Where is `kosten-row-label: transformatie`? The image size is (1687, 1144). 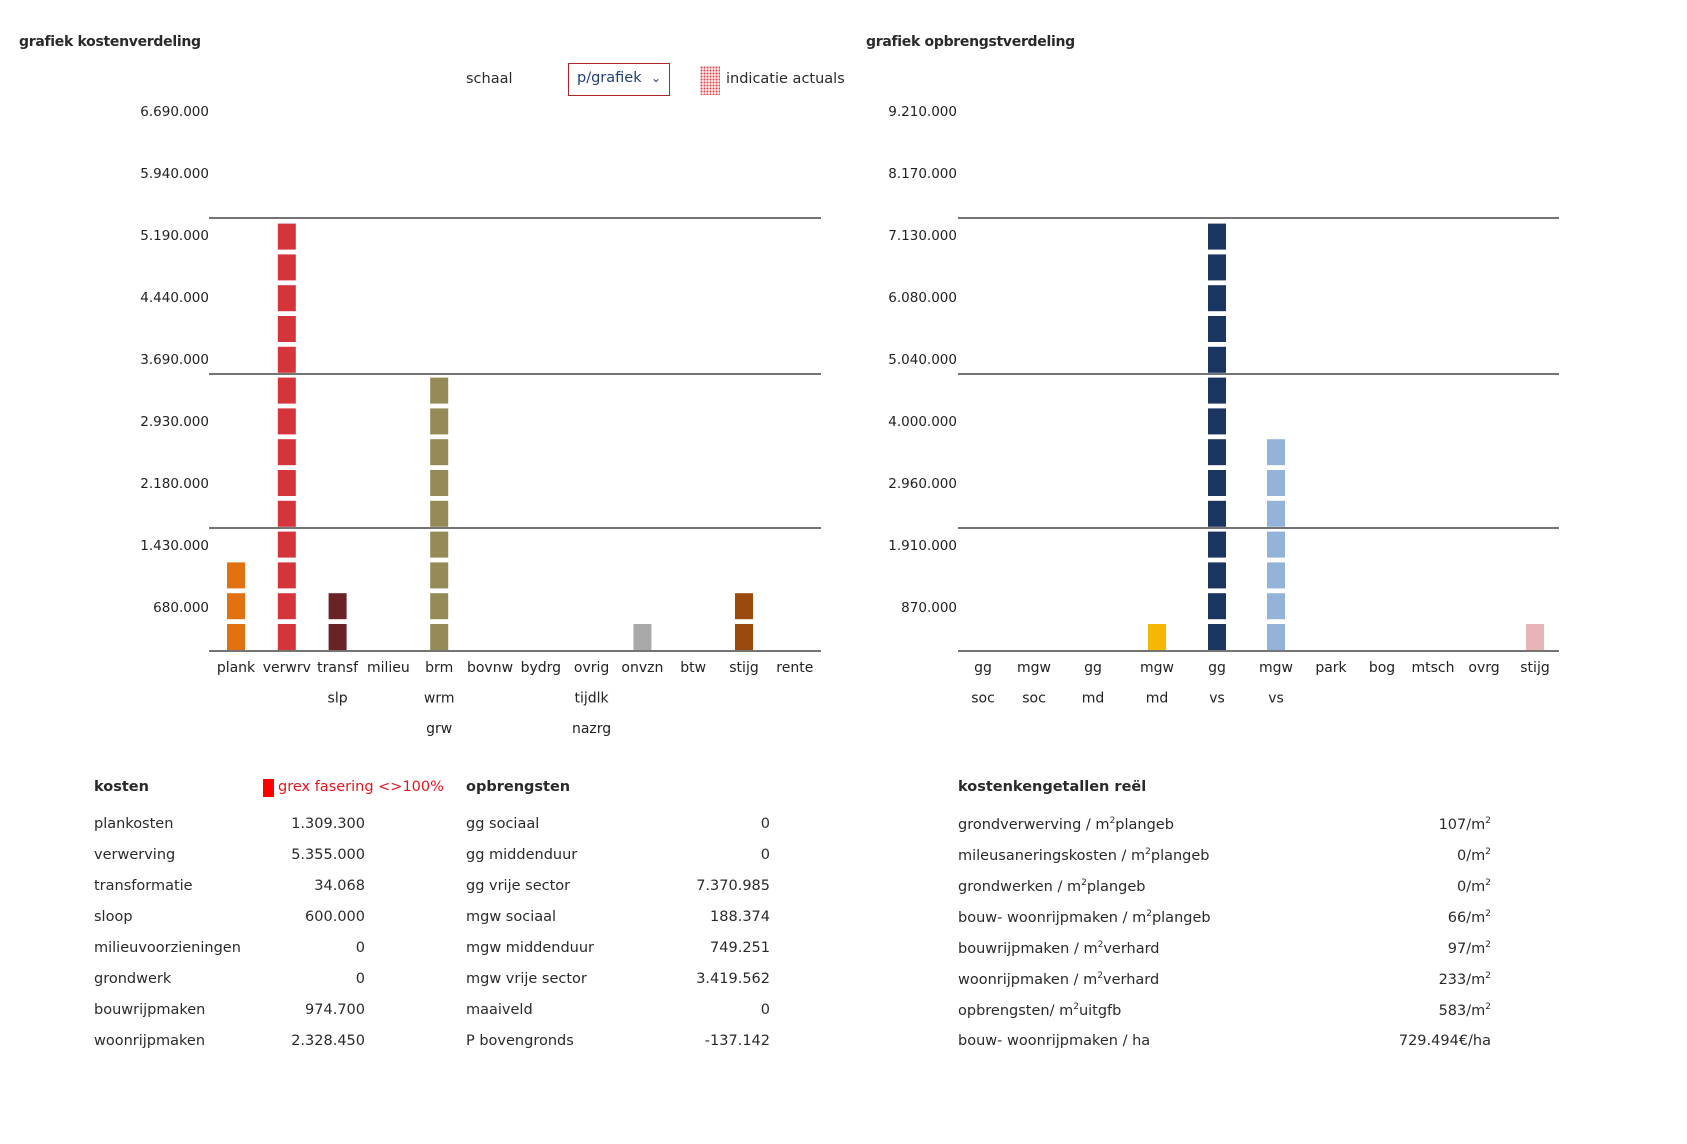
kosten-row-label: transformatie is located at coordinates (143, 886).